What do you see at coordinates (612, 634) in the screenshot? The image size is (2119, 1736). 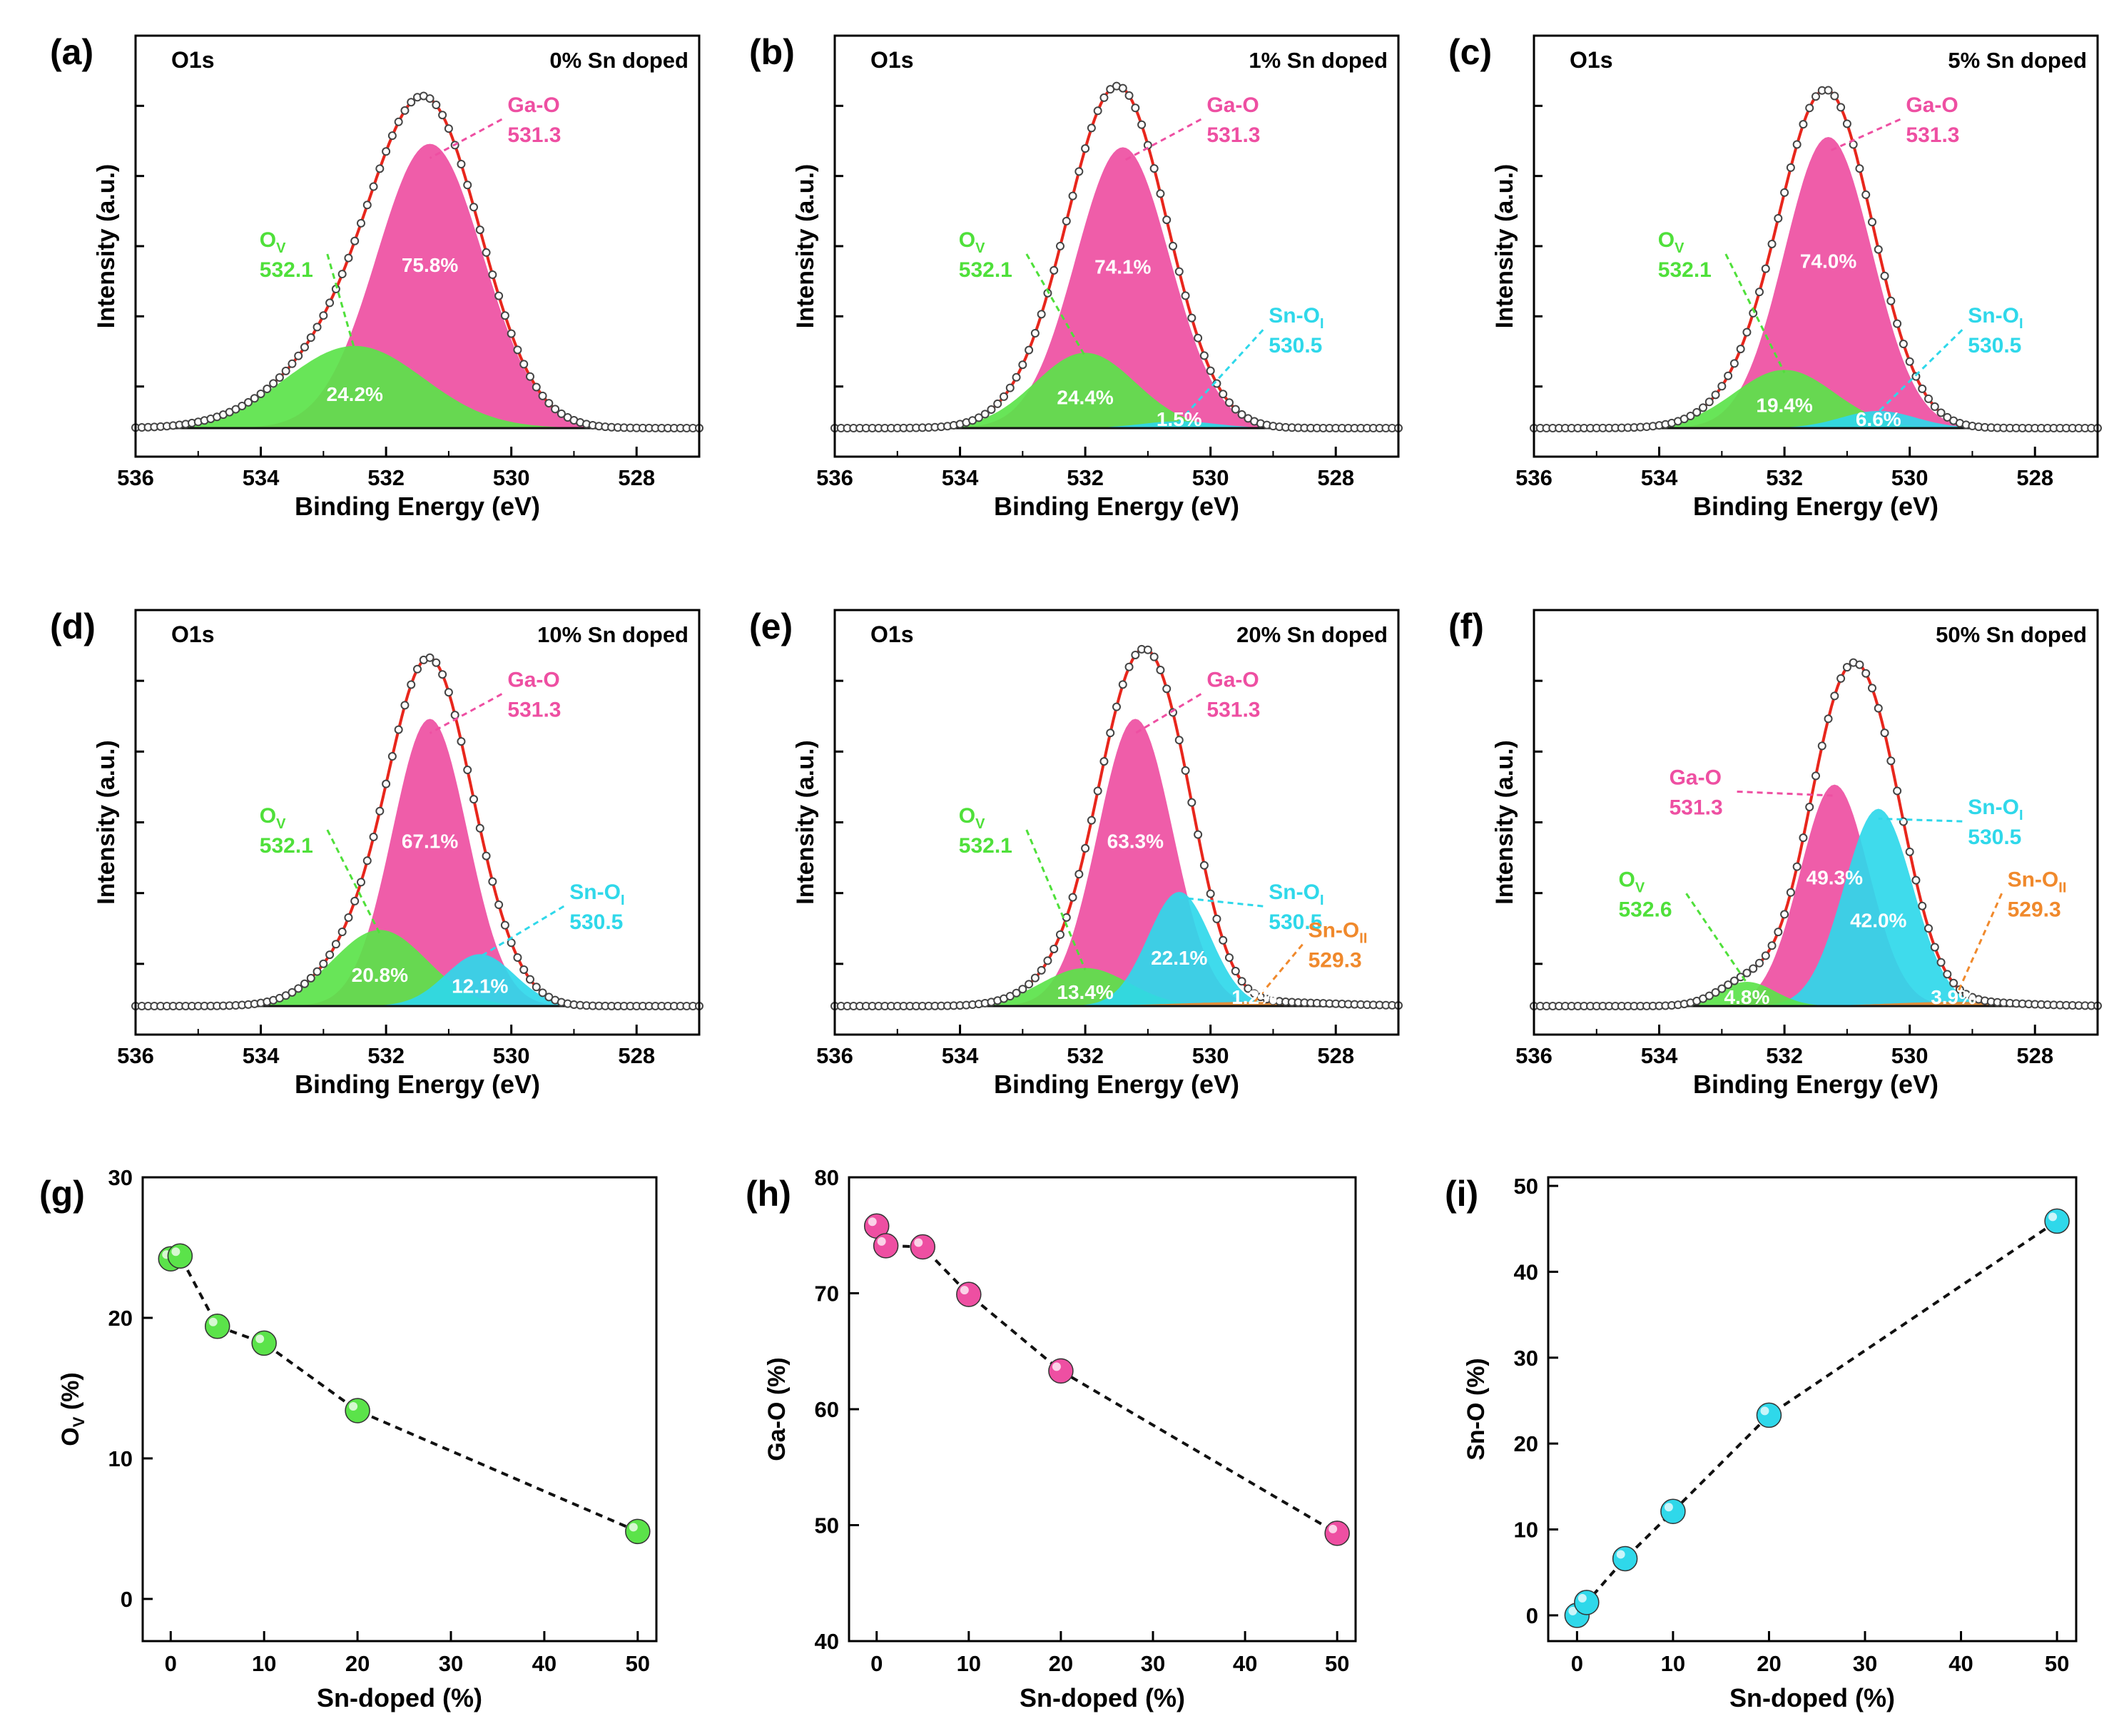 I see `sample-label: 10% Sn doped` at bounding box center [612, 634].